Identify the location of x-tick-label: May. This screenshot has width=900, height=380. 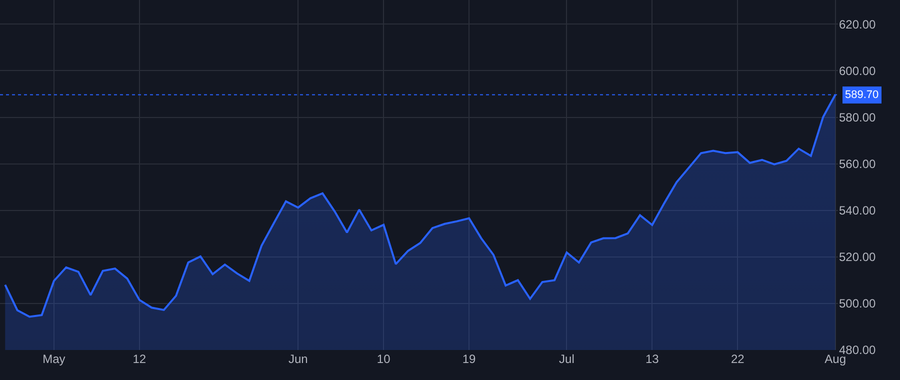
(54, 359).